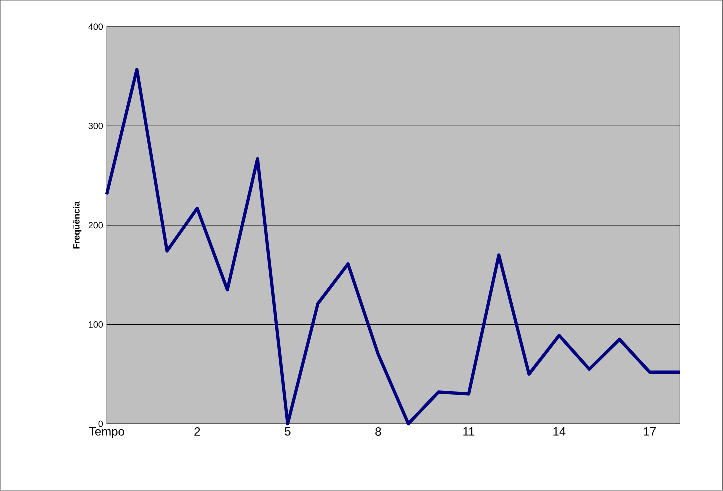 The height and width of the screenshot is (491, 723). What do you see at coordinates (96, 27) in the screenshot?
I see `y-tick-label: 400` at bounding box center [96, 27].